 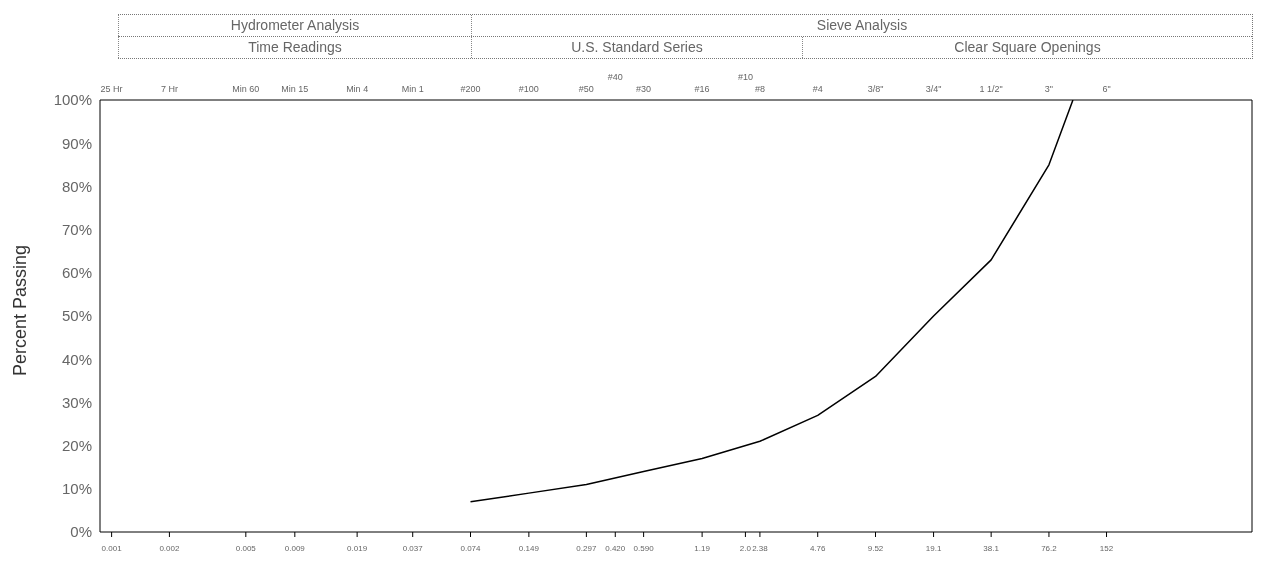 I want to click on text: #16, so click(x=702, y=89).